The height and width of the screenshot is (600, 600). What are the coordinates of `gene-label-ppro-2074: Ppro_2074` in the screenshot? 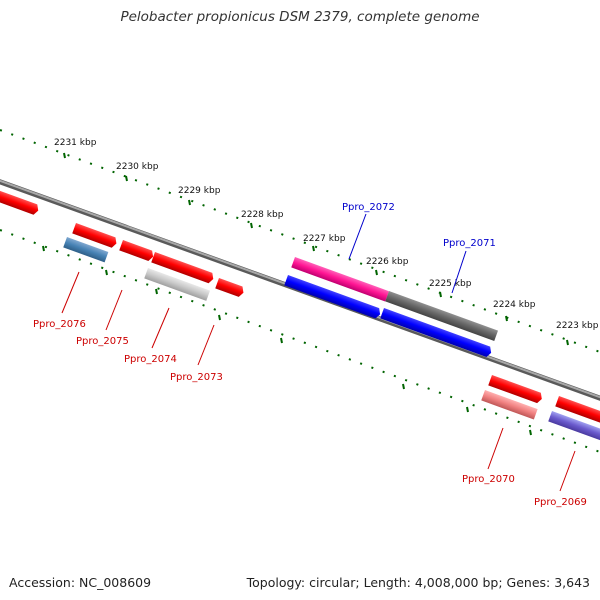 It's located at (150, 359).